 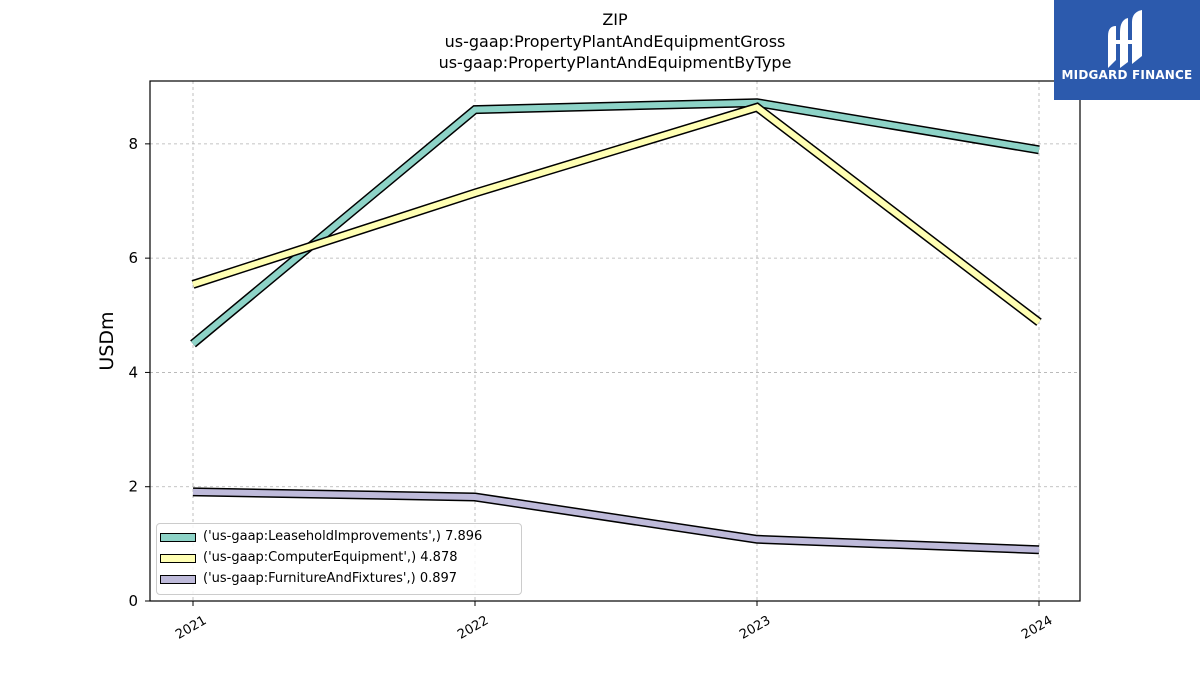 What do you see at coordinates (191, 628) in the screenshot?
I see `x-tick-label: 2021` at bounding box center [191, 628].